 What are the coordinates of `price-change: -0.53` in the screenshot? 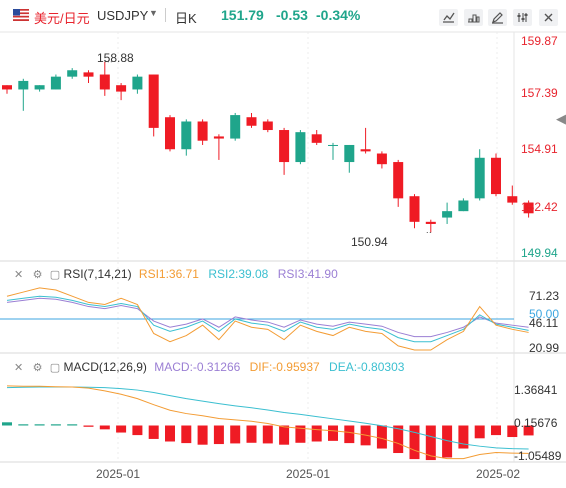 It's located at (292, 15).